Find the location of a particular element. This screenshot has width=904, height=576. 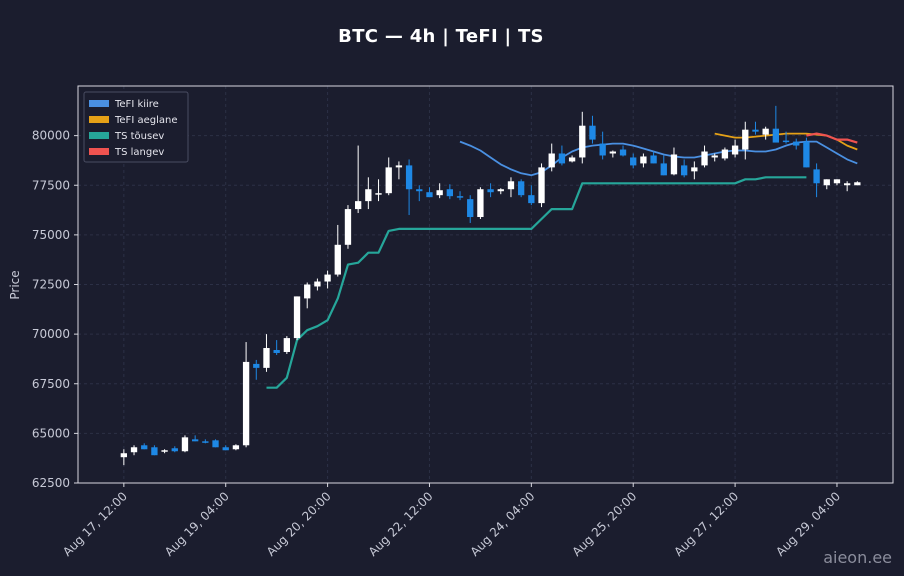

x-tick-label: Aug 22, 12:00 is located at coordinates (401, 524).